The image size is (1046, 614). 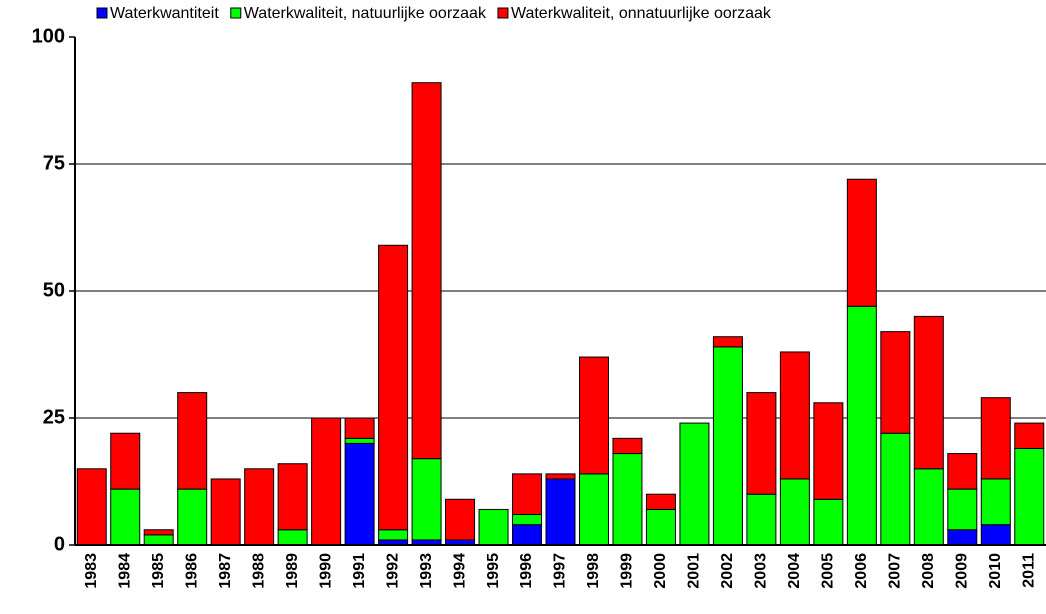 What do you see at coordinates (359, 571) in the screenshot?
I see `x-tick-label: 1991` at bounding box center [359, 571].